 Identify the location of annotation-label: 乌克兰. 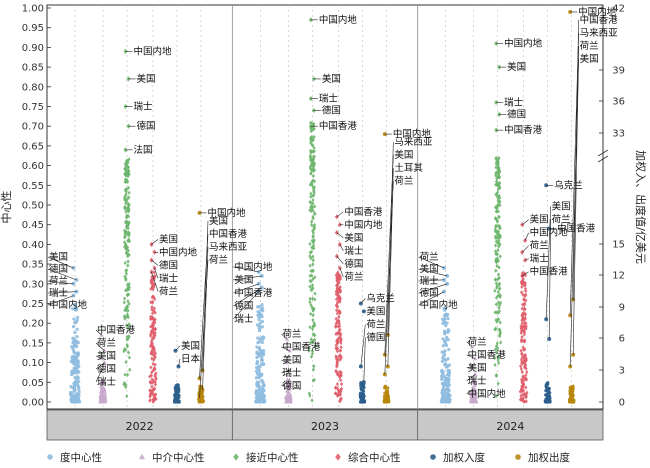
(380, 299).